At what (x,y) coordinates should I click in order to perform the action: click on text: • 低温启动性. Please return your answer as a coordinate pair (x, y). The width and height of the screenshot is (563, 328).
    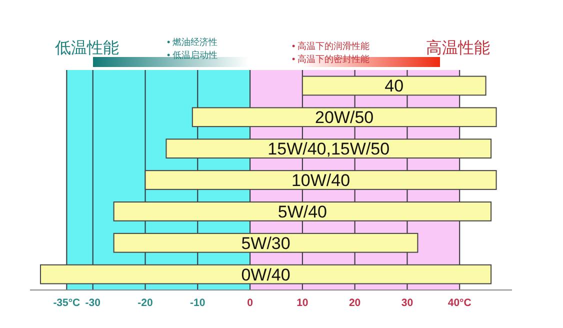
    Looking at the image, I should click on (192, 55).